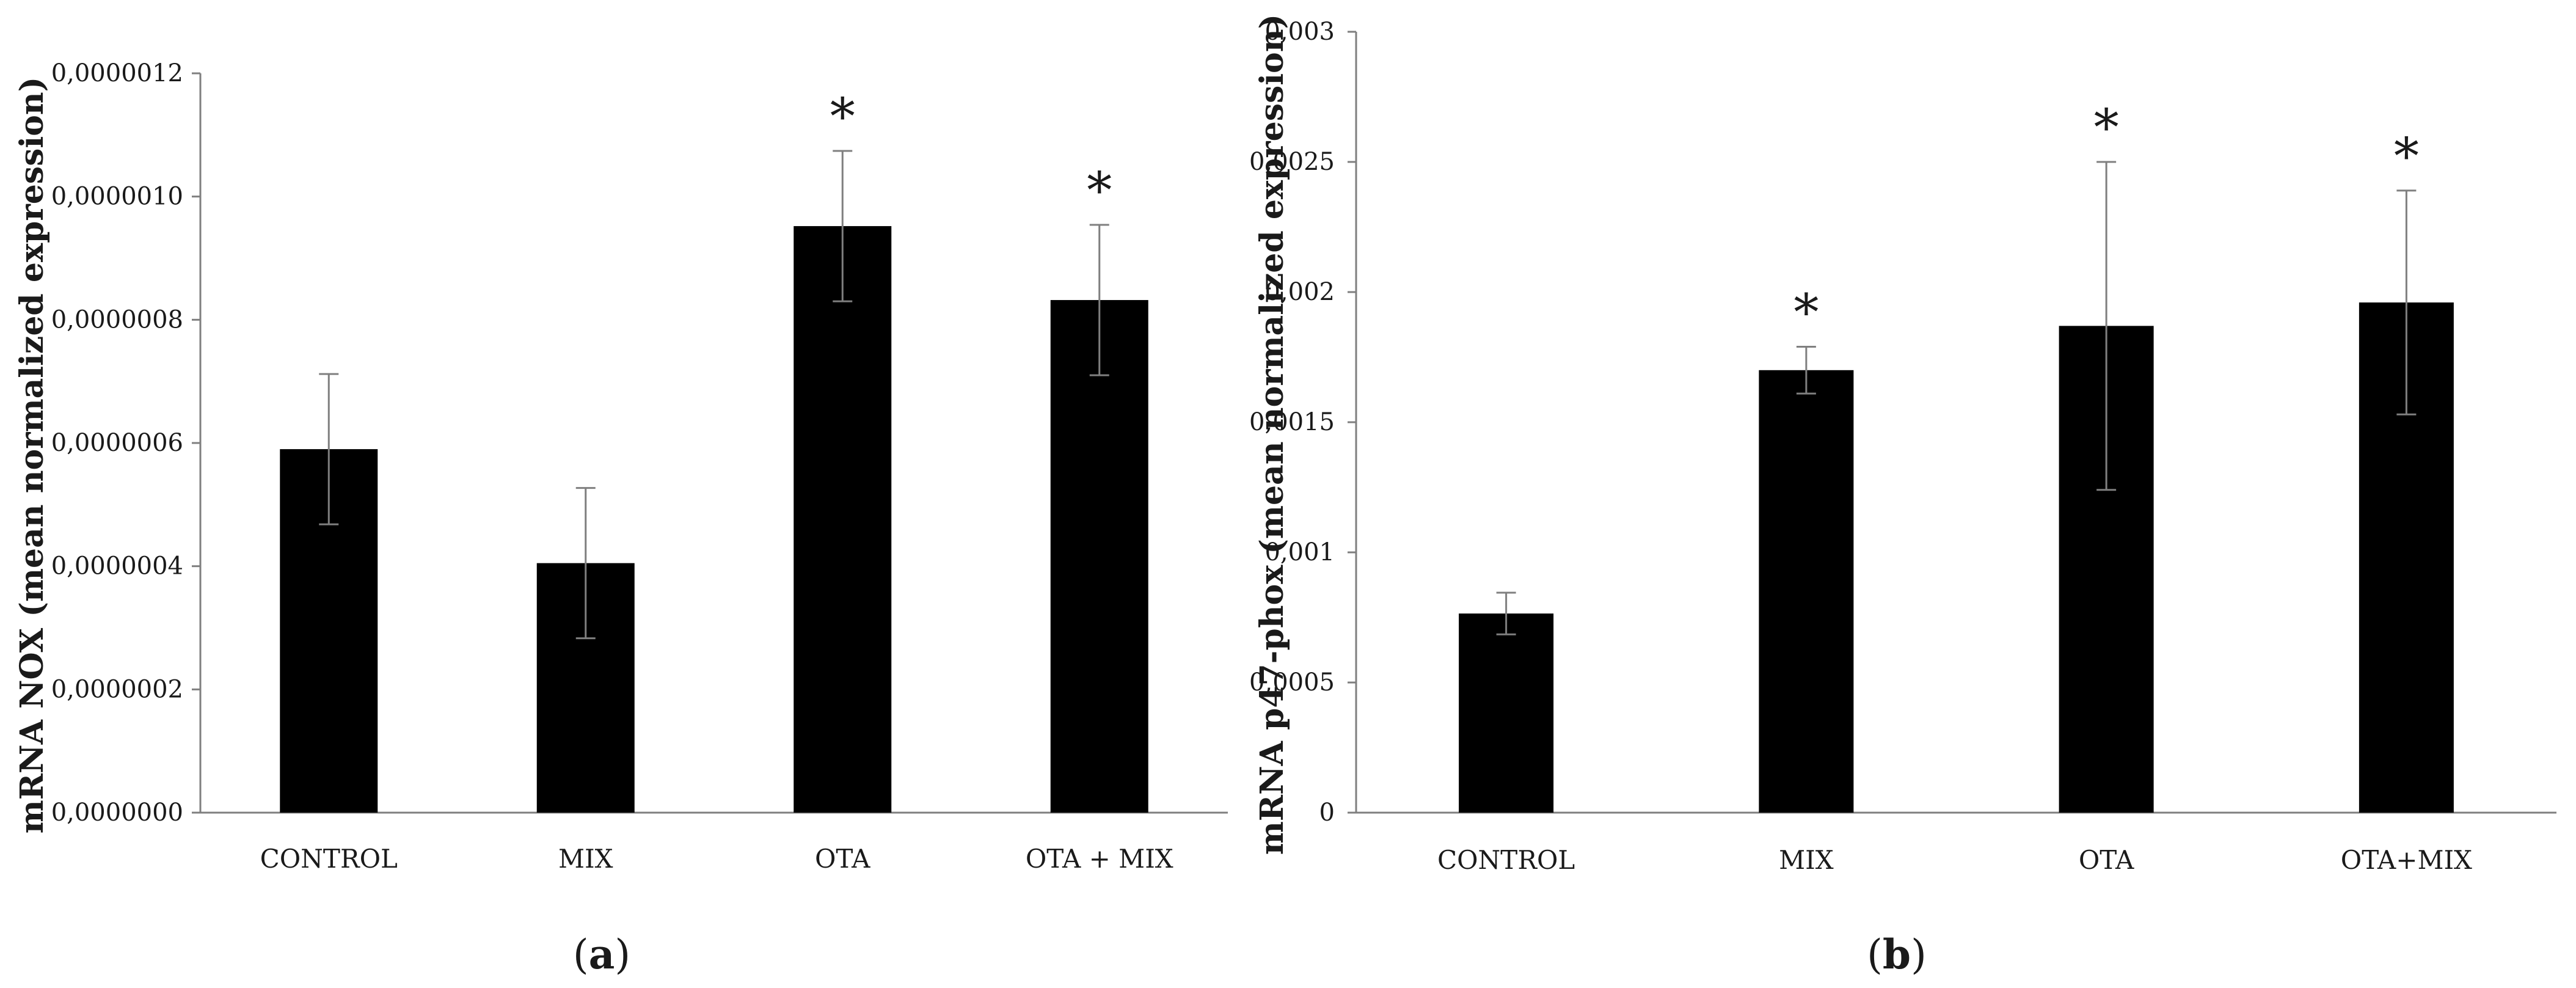 Image resolution: width=2576 pixels, height=988 pixels. Describe the element at coordinates (117, 813) in the screenshot. I see `y-tick-label: 0,0000000` at that location.